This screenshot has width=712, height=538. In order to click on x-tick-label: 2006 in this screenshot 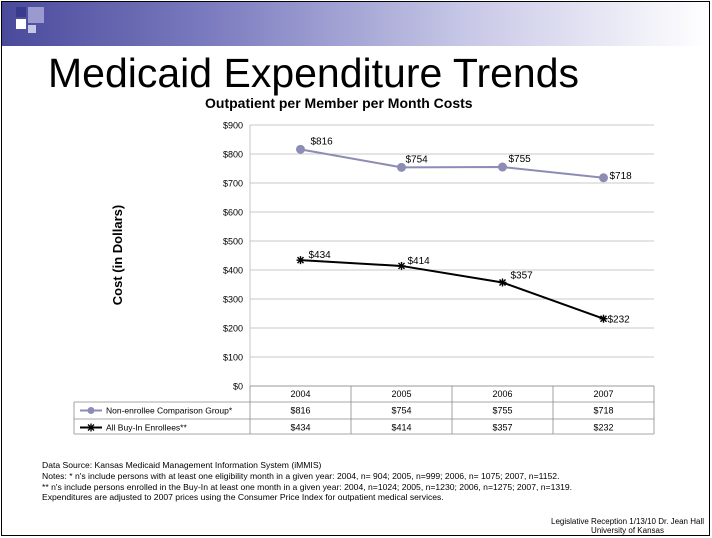, I will do `click(502, 394)`.